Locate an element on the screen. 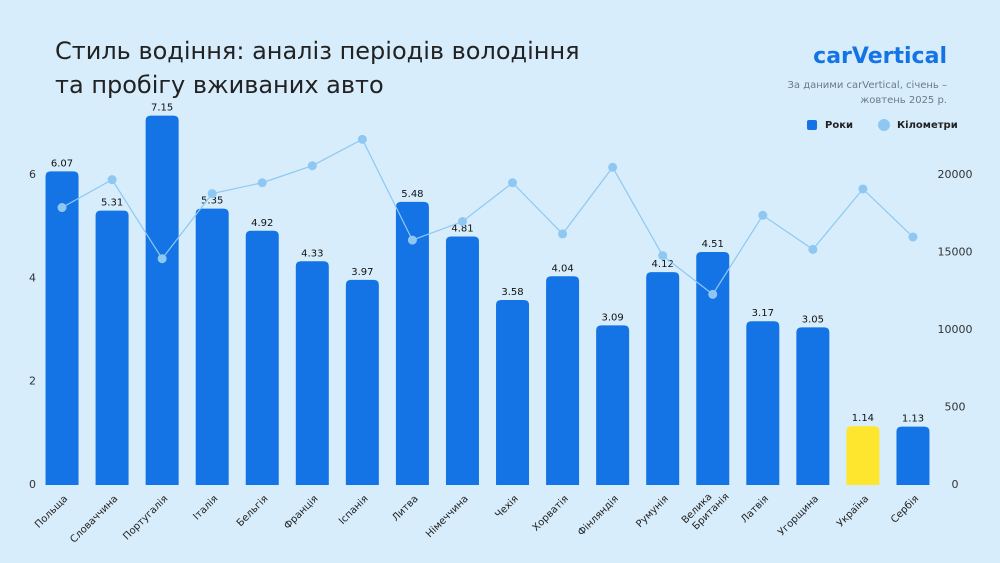 Image resolution: width=1000 pixels, height=563 pixels. y-tick-label: 4 is located at coordinates (32, 277).